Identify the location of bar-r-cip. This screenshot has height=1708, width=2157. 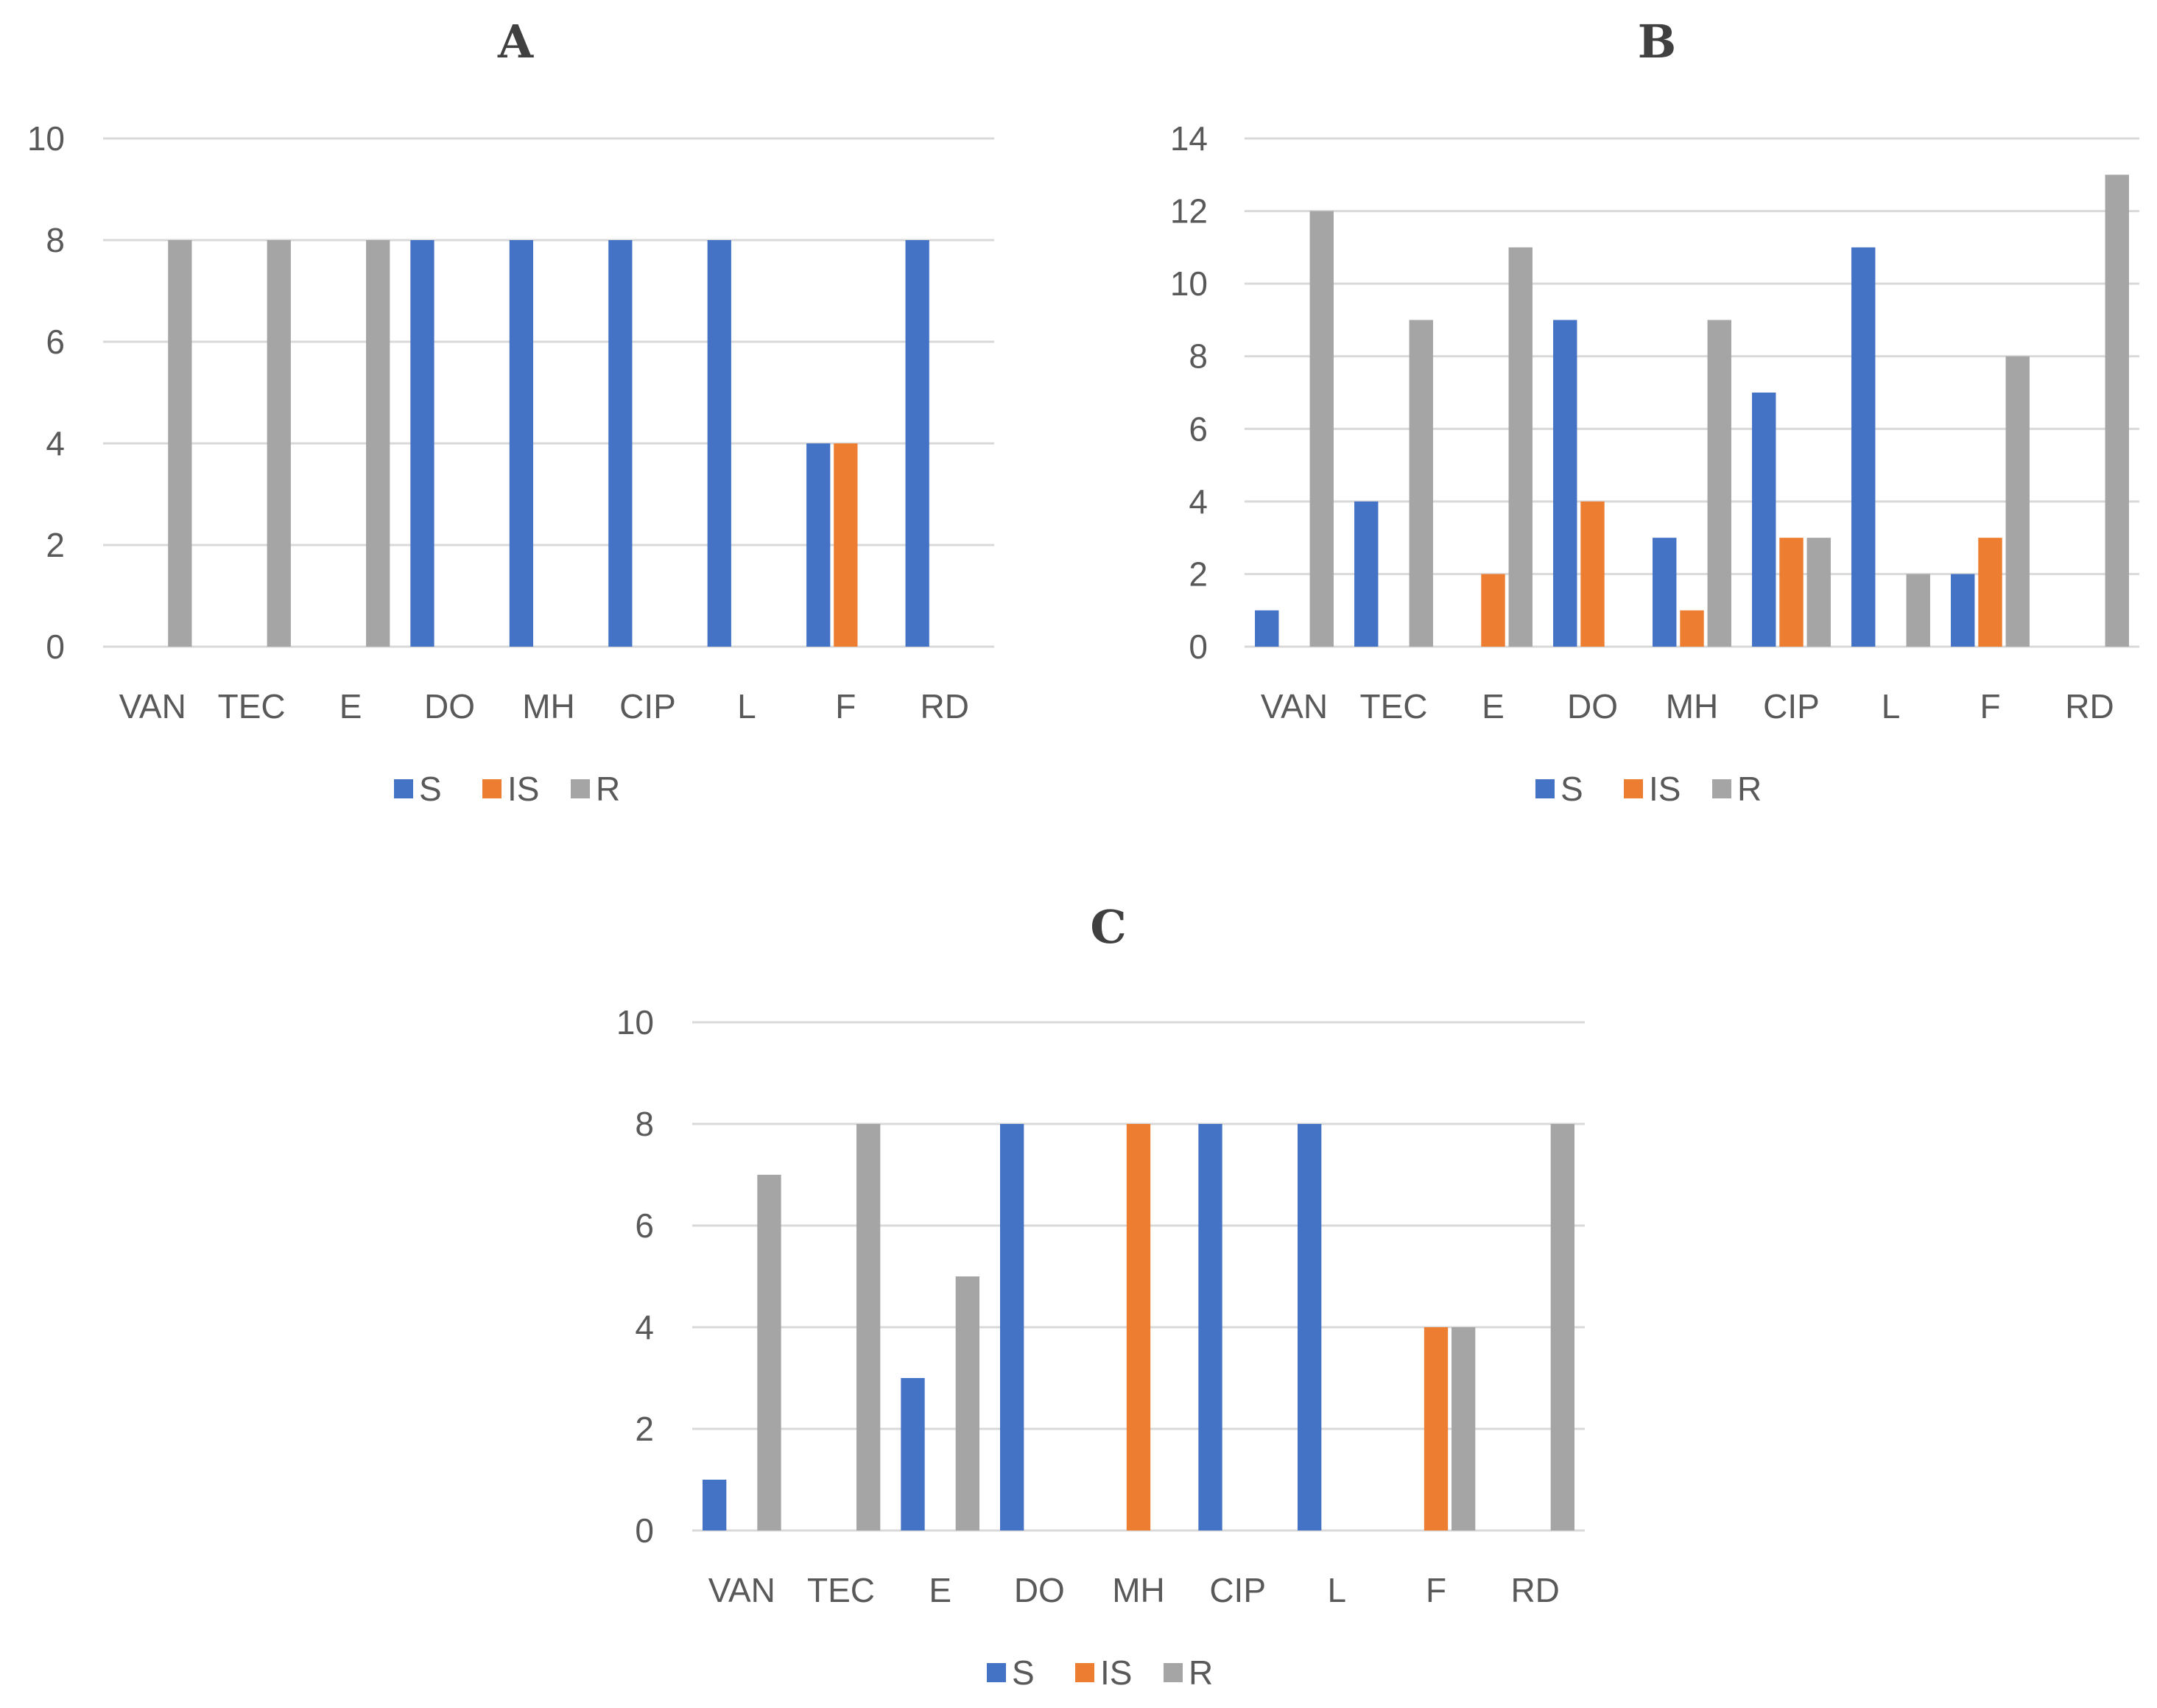
(1819, 592).